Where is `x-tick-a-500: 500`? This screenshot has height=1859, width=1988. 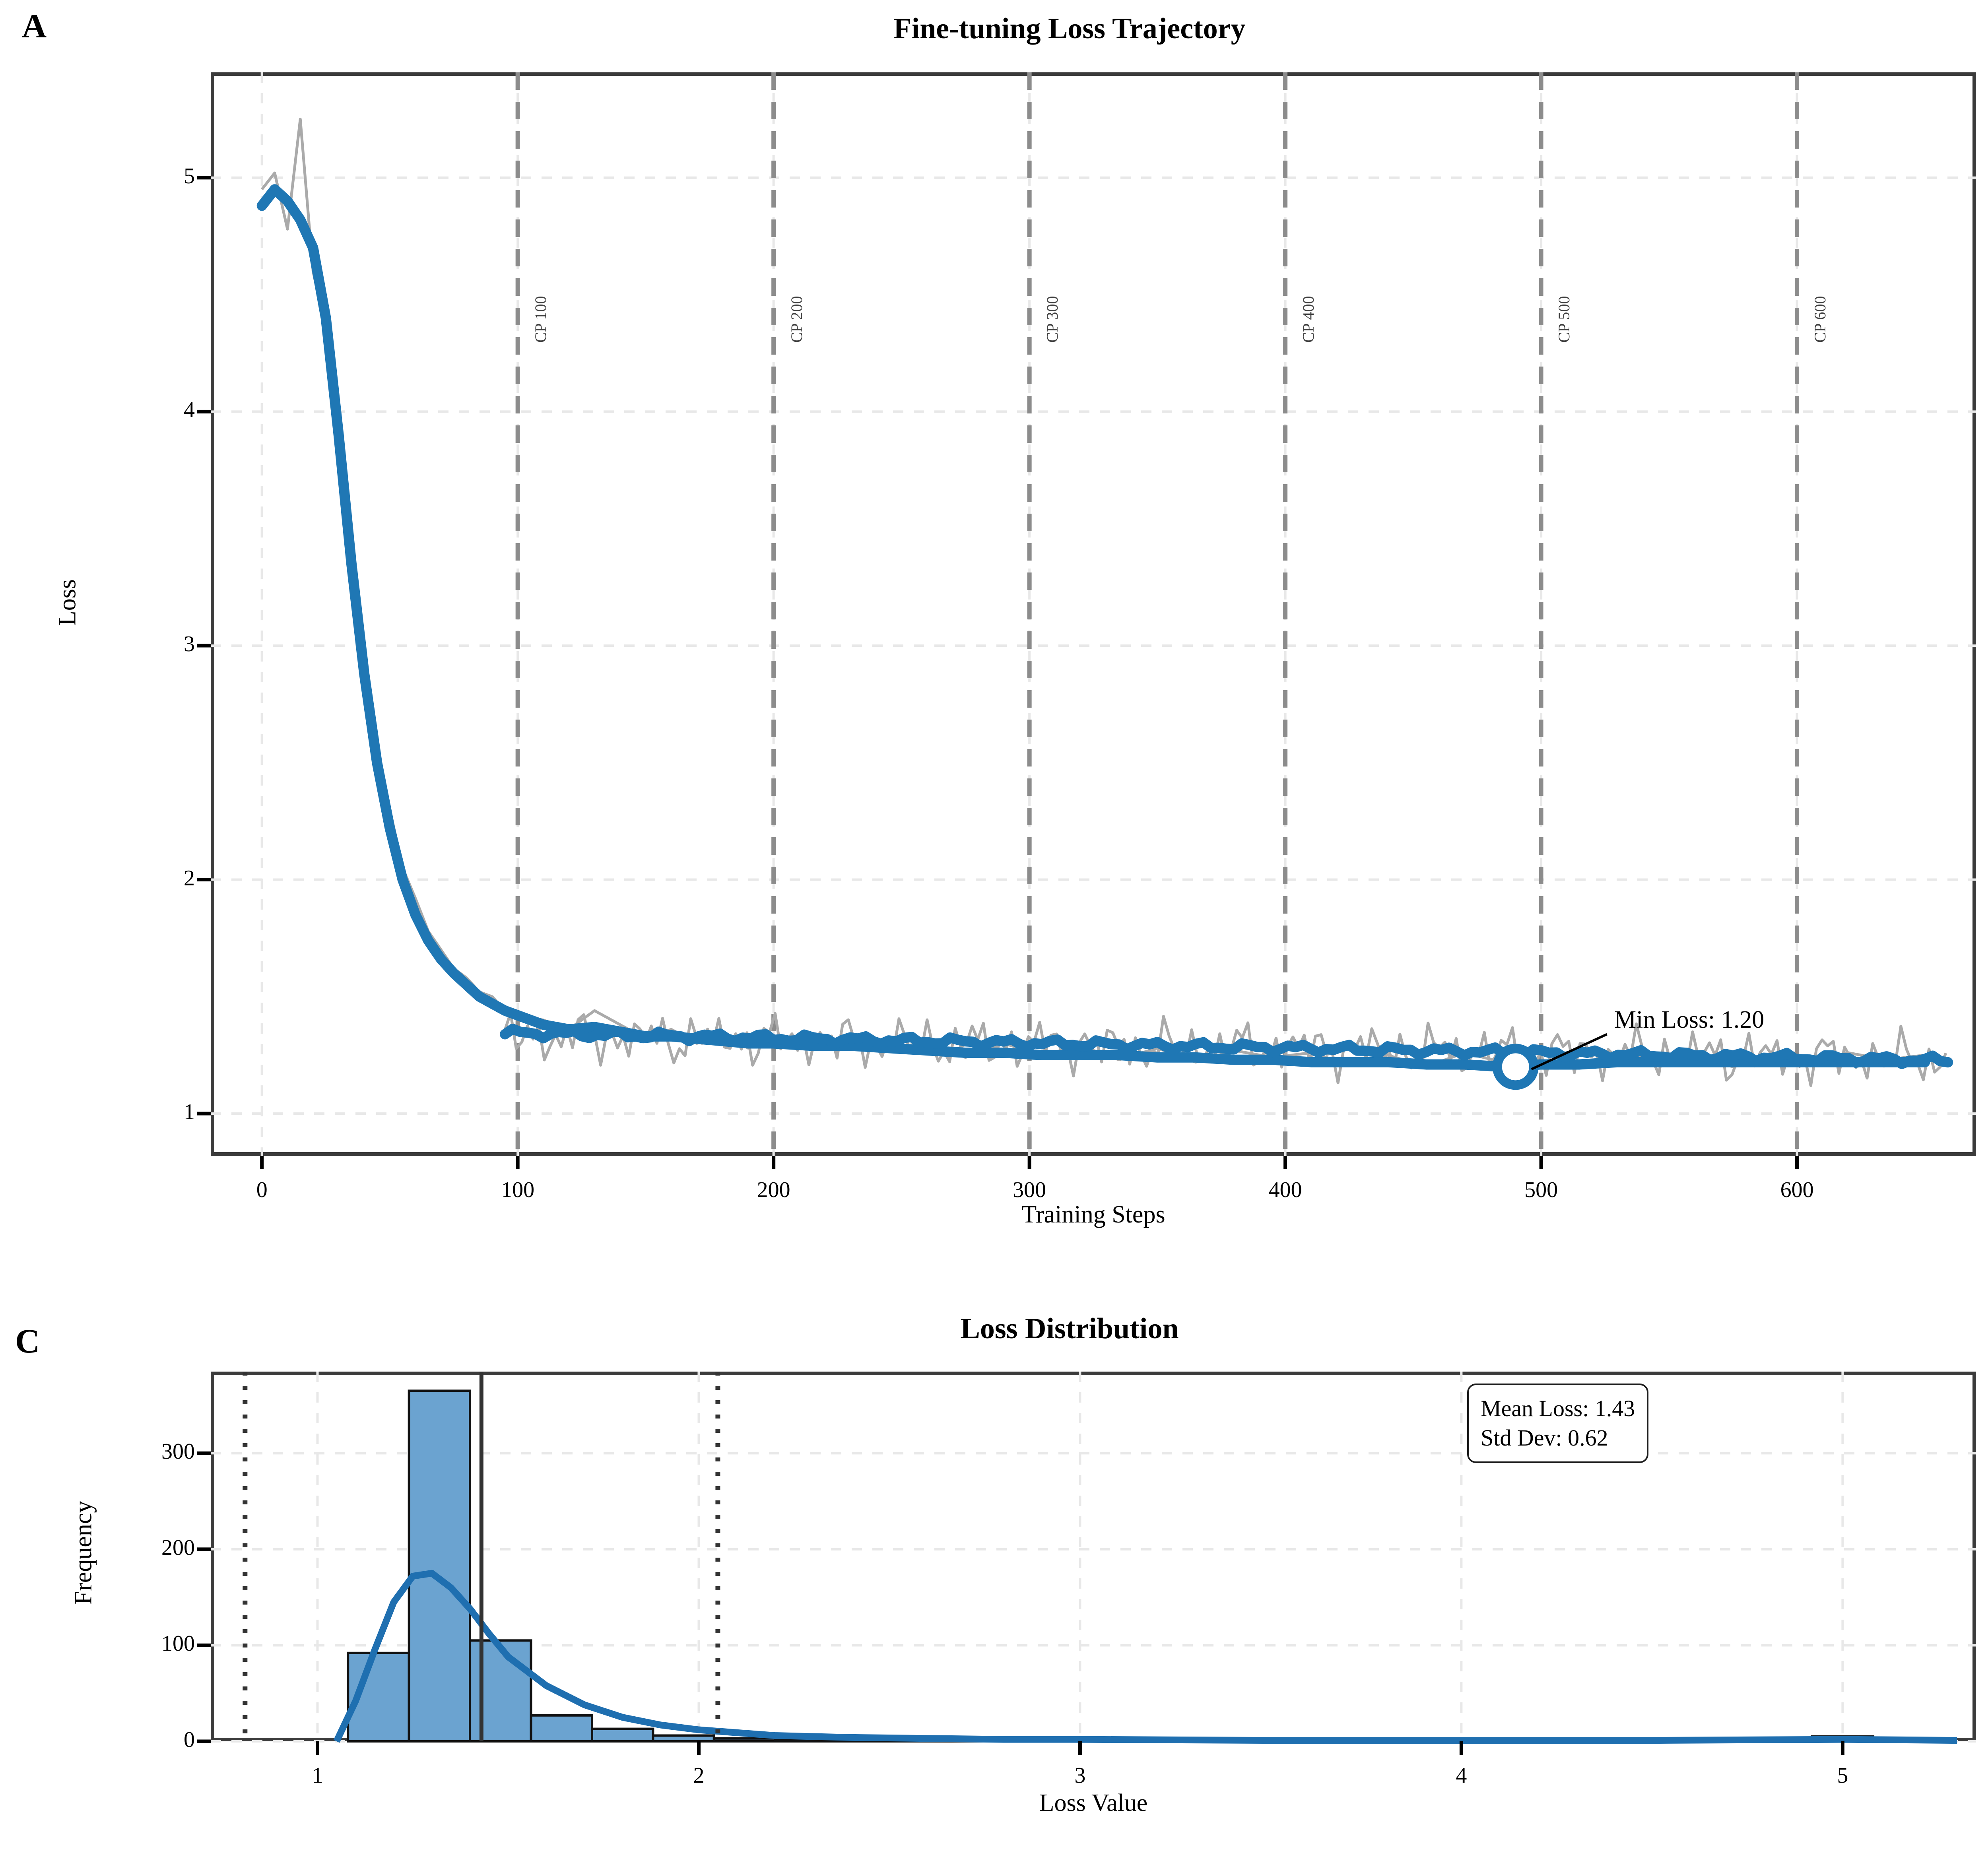
x-tick-a-500: 500 is located at coordinates (1541, 1190).